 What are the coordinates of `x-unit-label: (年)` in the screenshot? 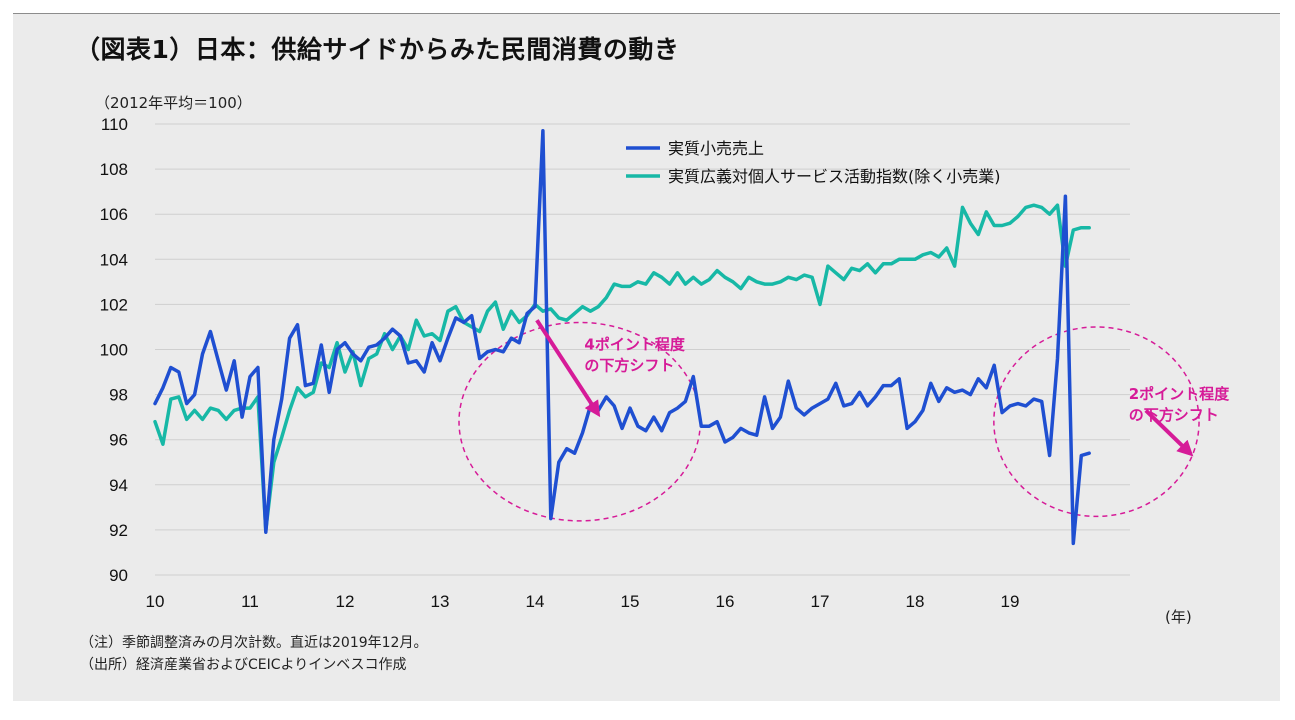 It's located at (1178, 617).